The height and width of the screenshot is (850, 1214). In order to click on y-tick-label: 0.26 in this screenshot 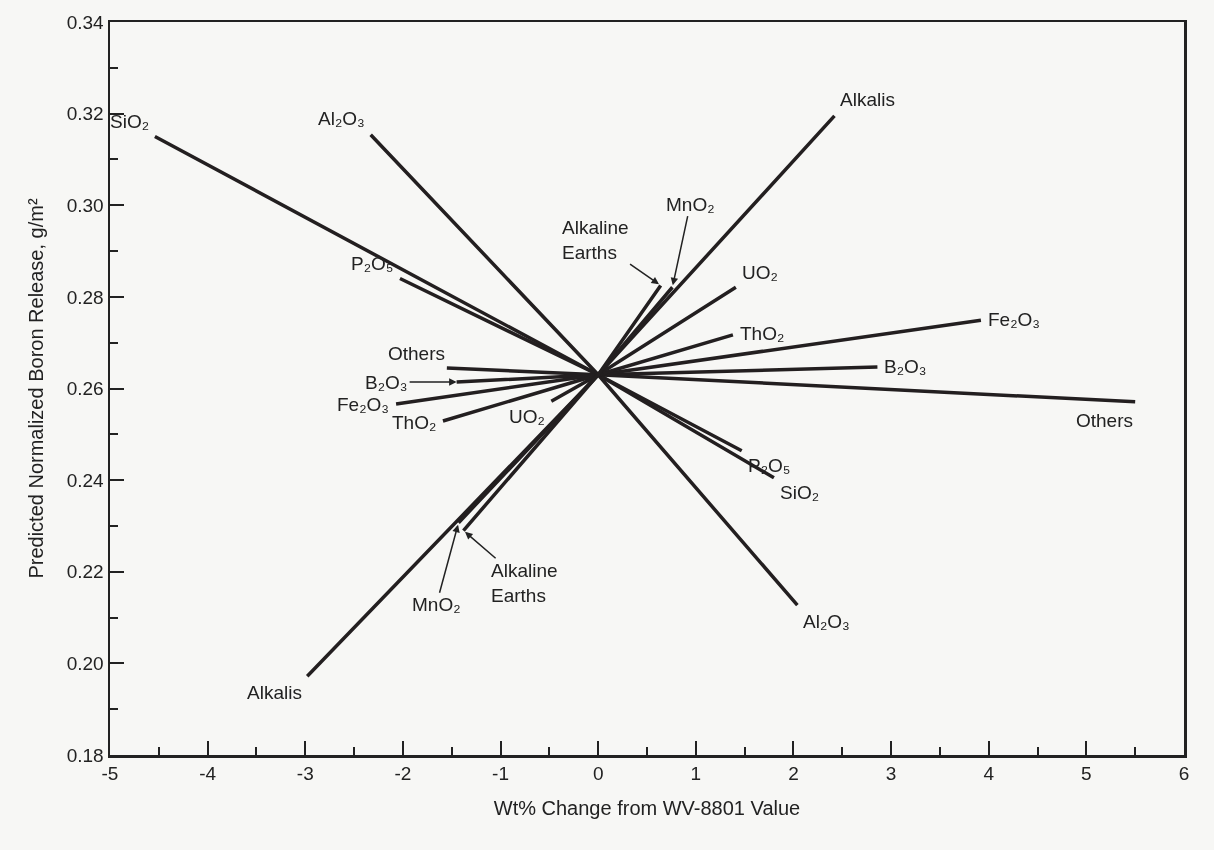, I will do `click(85, 389)`.